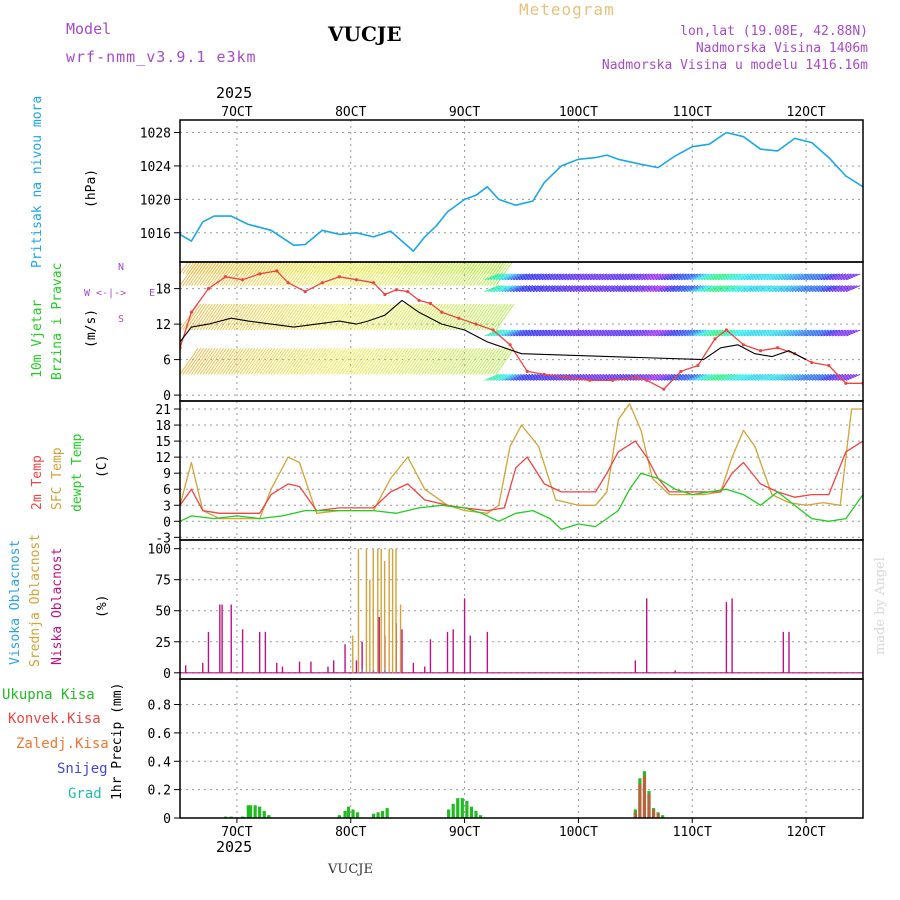  Describe the element at coordinates (653, 813) in the screenshot. I see `convective-rain-bar` at that location.